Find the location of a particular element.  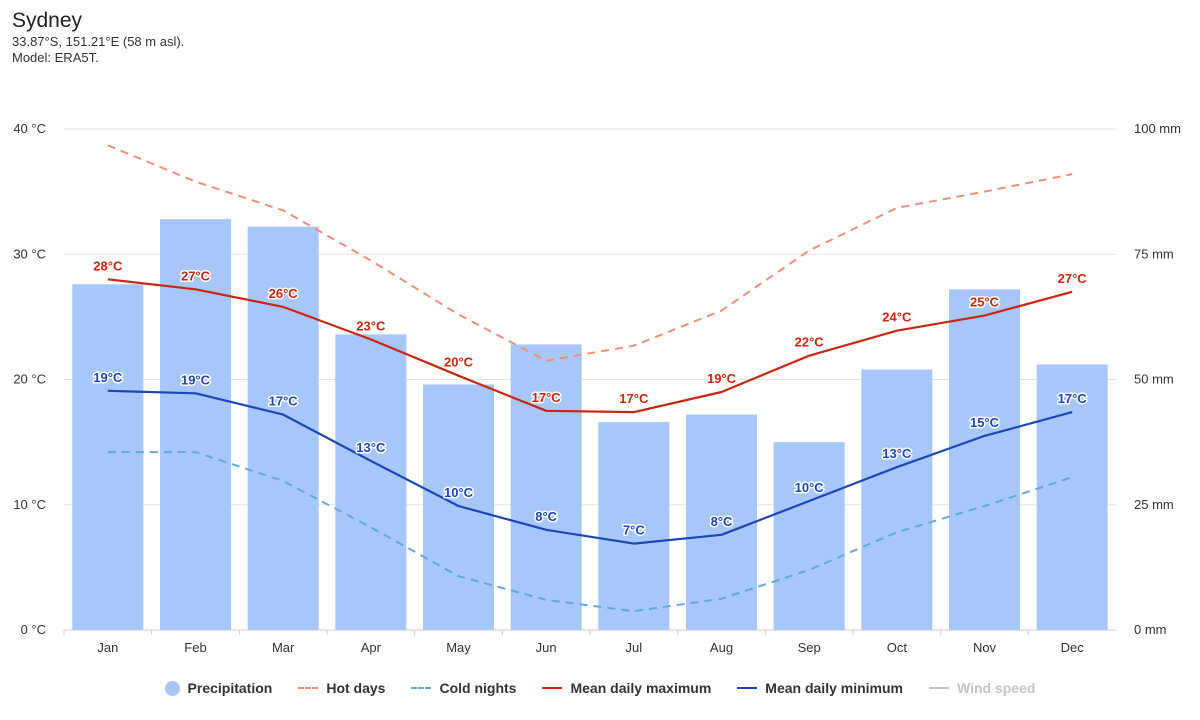

max-data-label: 20°C is located at coordinates (459, 362).